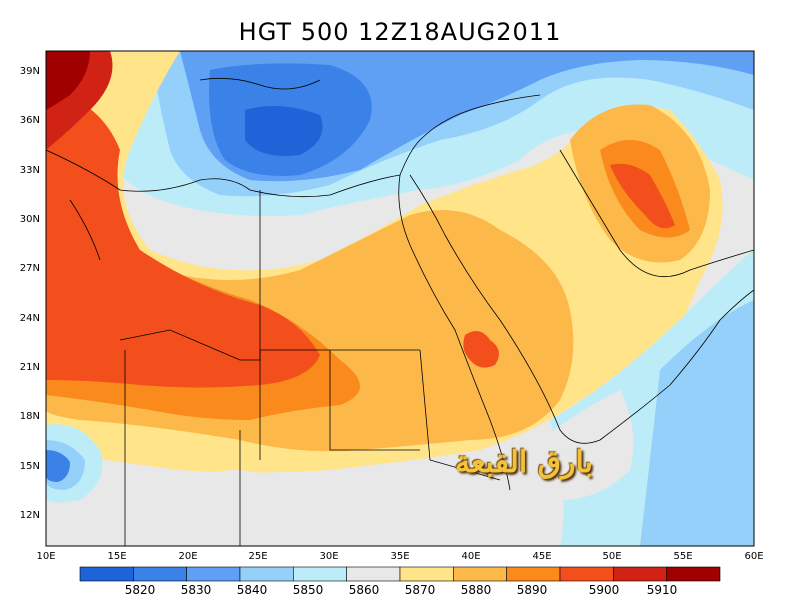 The image size is (800, 600). I want to click on colorbar-label: 5900, so click(604, 590).